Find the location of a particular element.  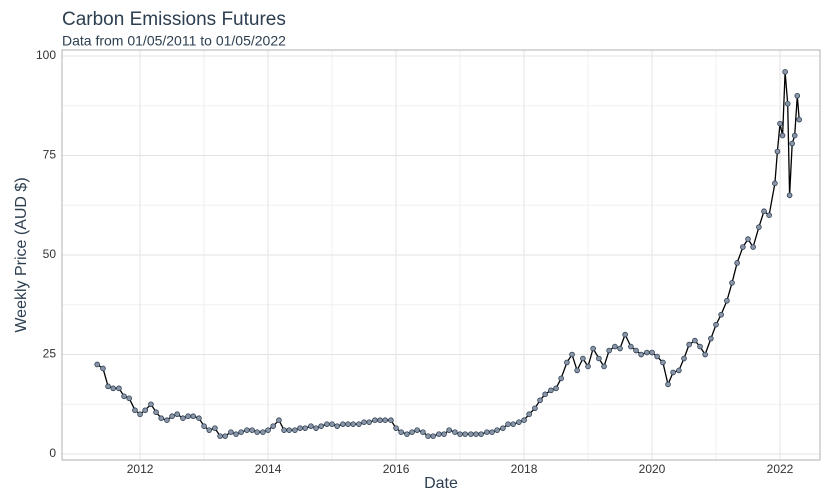

chart-subtitle: Data from 01/05/2011 to 01/05/2022 is located at coordinates (174, 41).